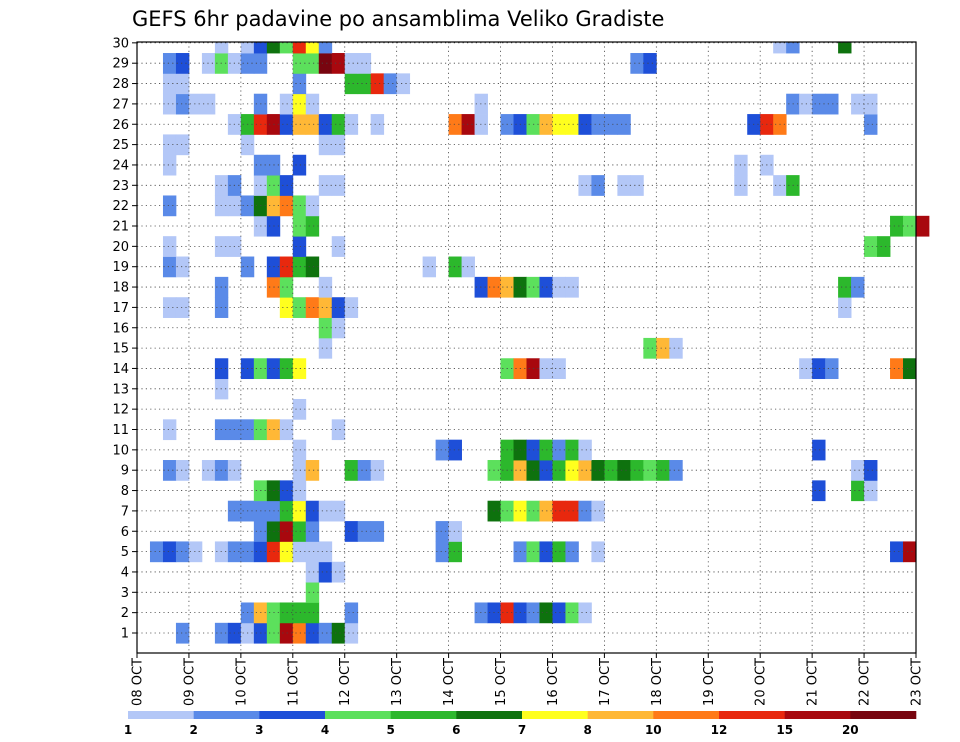 This screenshot has width=960, height=742. I want to click on y-tick-label: 11, so click(120, 430).